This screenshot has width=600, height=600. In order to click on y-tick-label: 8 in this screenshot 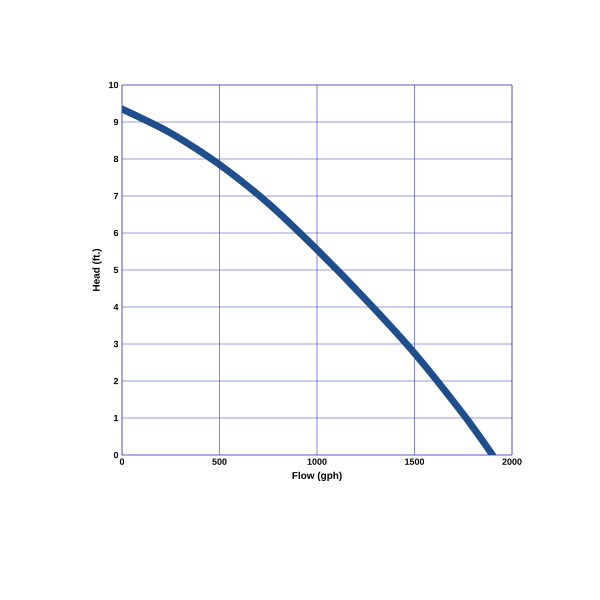, I will do `click(116, 159)`.